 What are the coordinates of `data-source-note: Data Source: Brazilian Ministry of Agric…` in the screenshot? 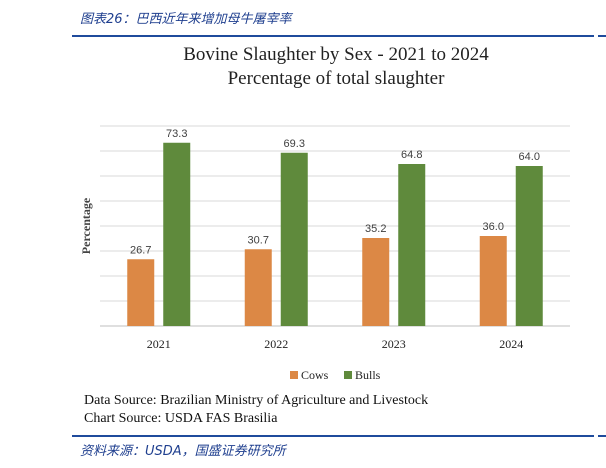 It's located at (256, 400).